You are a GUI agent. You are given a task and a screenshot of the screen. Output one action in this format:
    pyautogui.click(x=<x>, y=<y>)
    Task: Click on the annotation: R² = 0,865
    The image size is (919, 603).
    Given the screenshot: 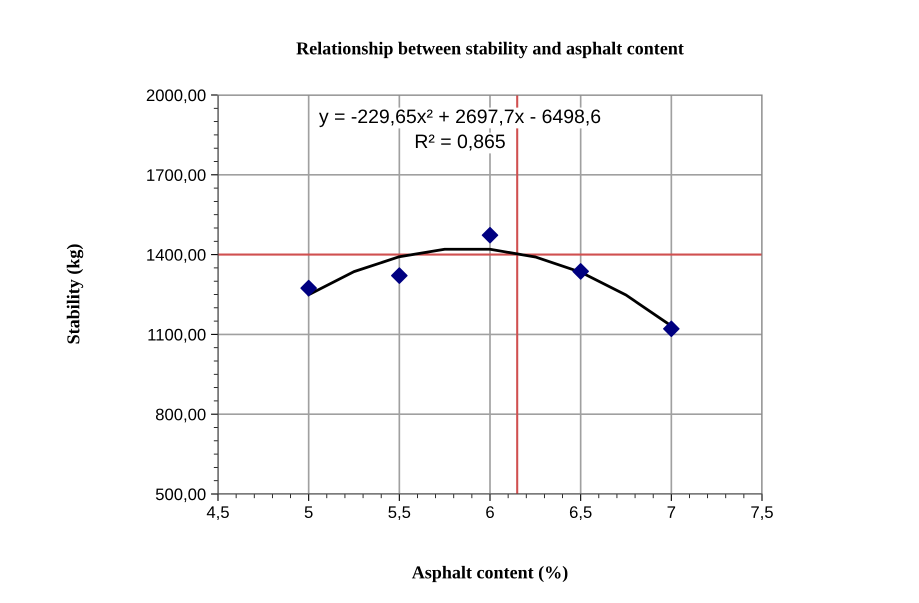 What is the action you would take?
    pyautogui.click(x=460, y=142)
    